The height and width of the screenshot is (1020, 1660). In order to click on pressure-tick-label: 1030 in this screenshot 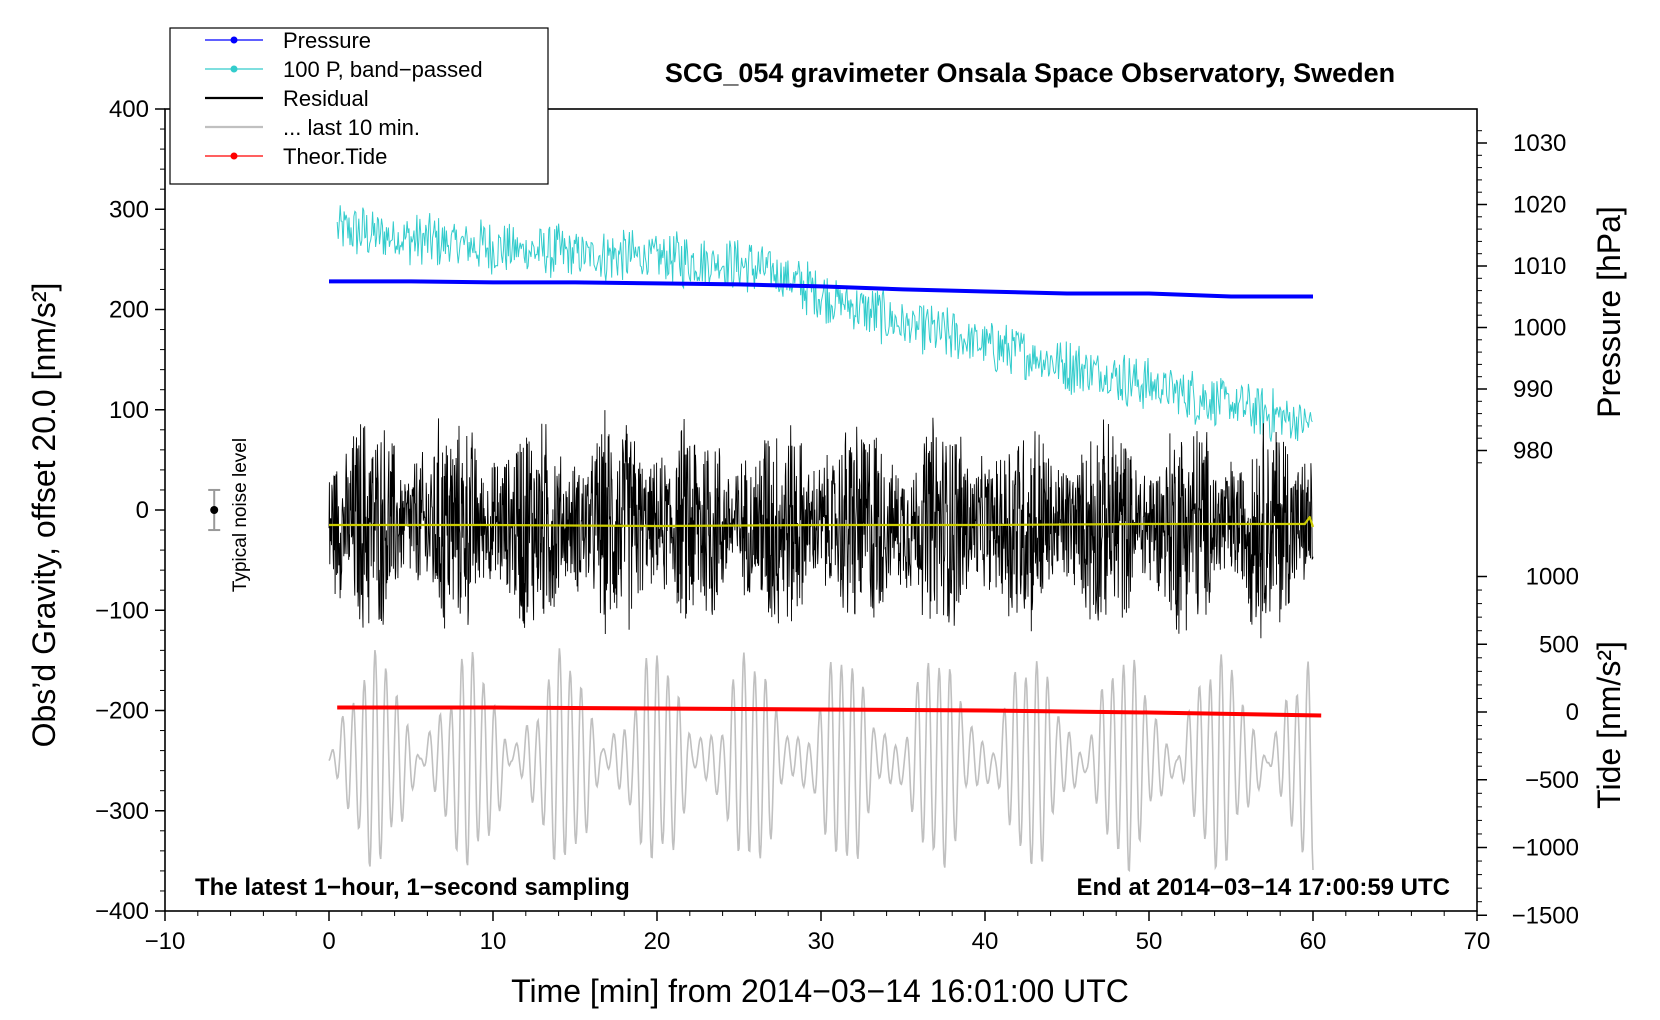, I will do `click(1539, 143)`.